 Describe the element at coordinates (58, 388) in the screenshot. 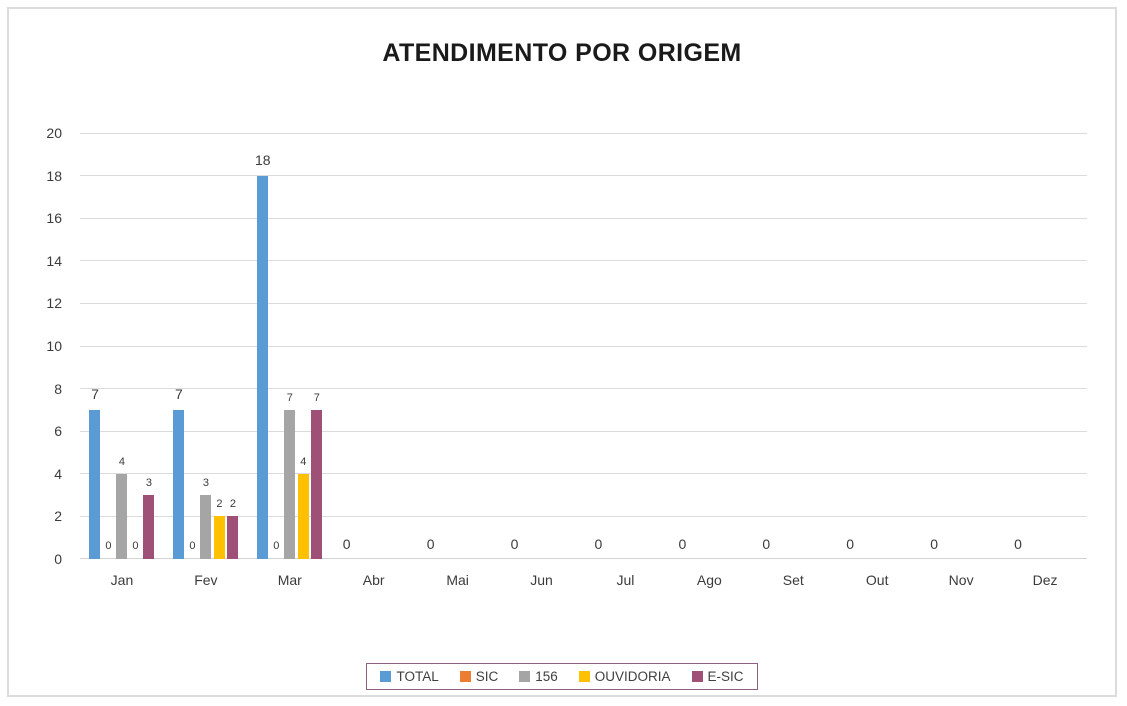

I see `y-axis-tick-label: 8` at that location.